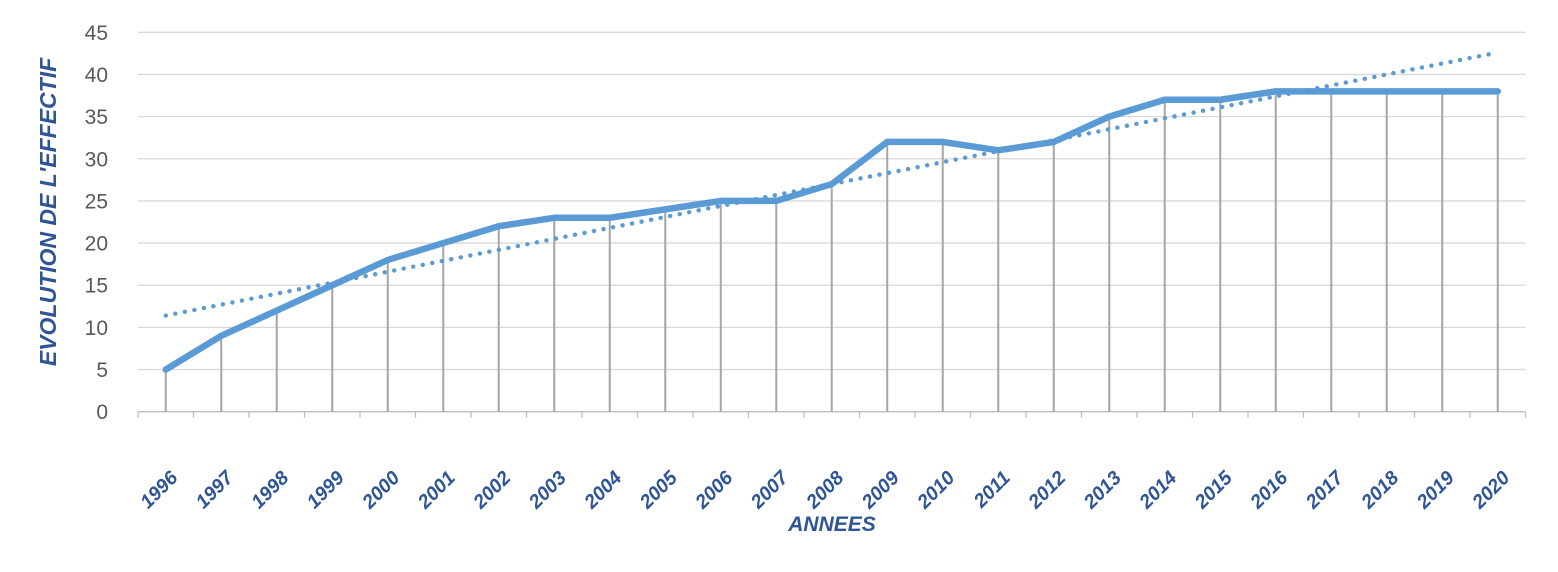 The image size is (1558, 572). I want to click on x-tick-label: 2007, so click(770, 490).